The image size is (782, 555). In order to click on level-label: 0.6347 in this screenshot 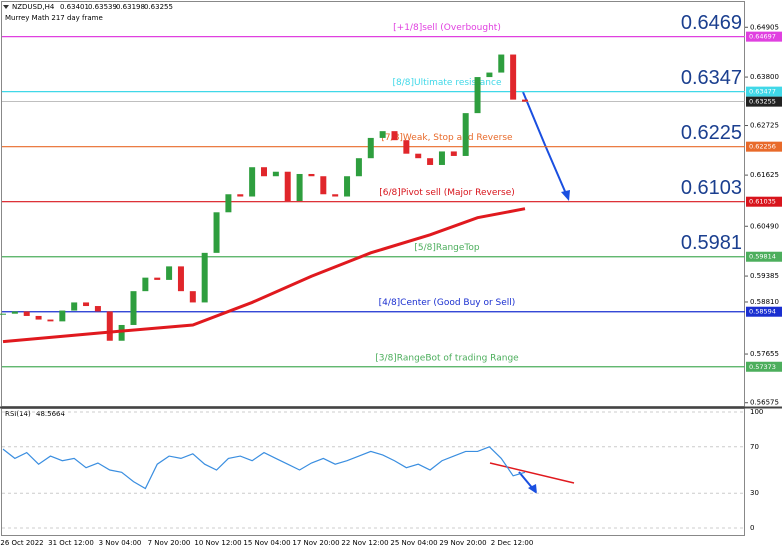, I will do `click(711, 78)`.